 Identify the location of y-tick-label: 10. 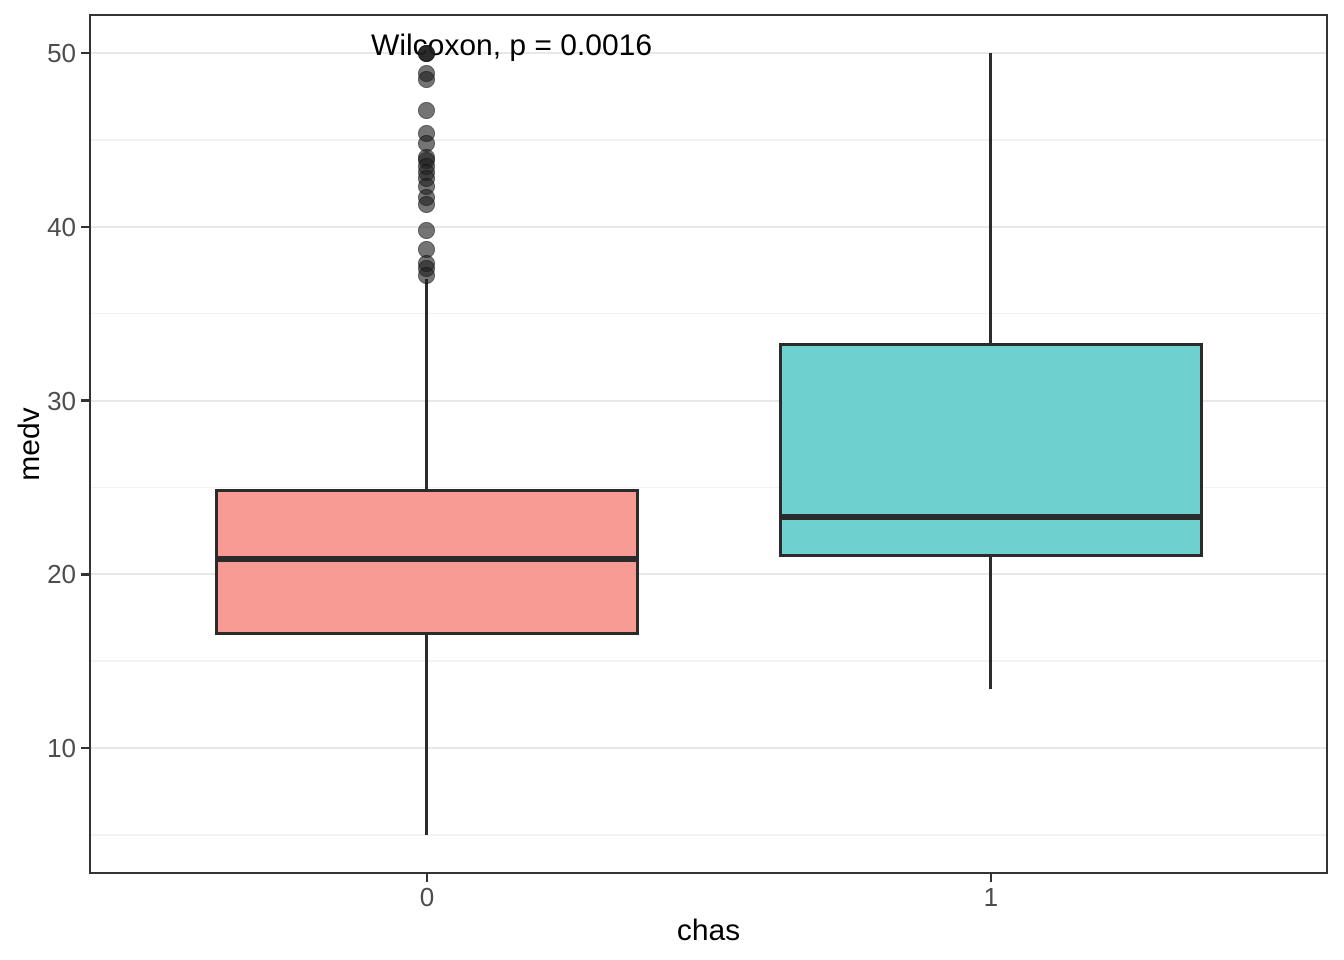
(61, 748).